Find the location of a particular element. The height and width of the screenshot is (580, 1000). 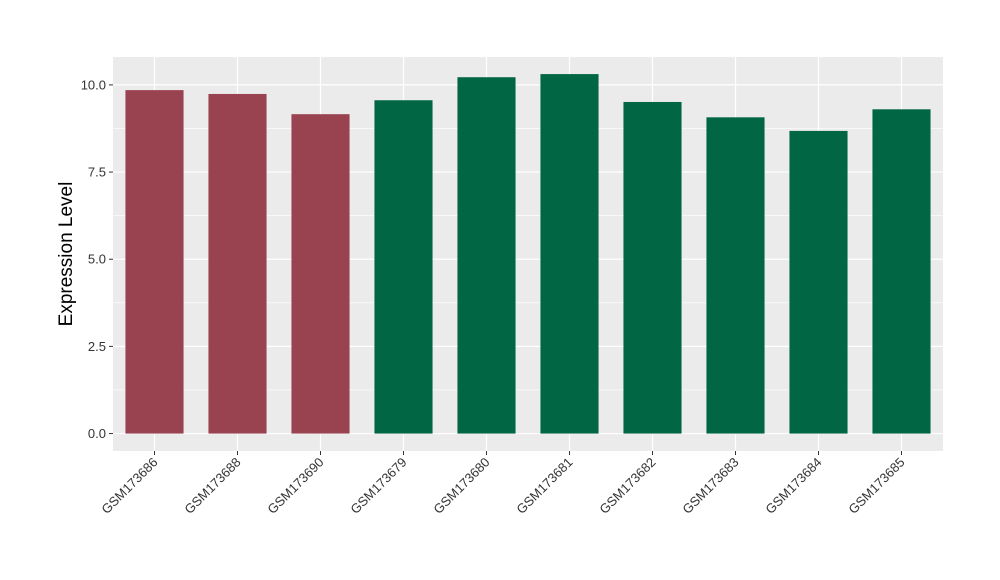

bar-GSM173685 is located at coordinates (901, 271).